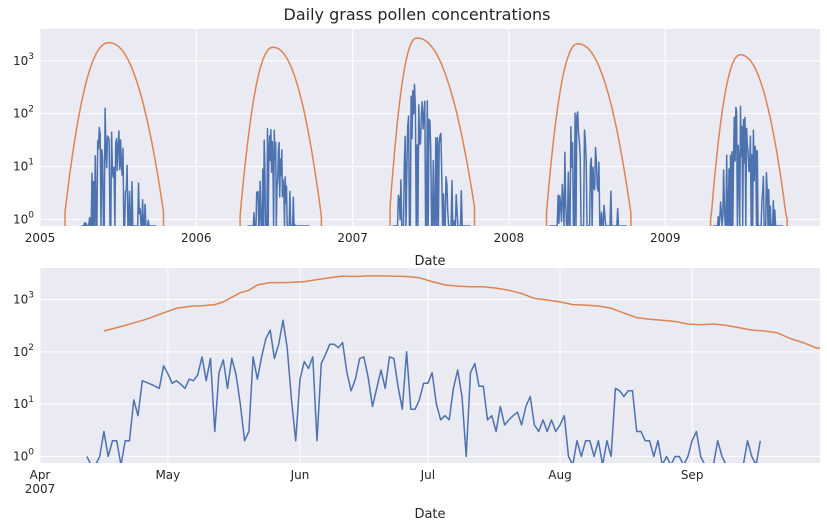  Describe the element at coordinates (665, 238) in the screenshot. I see `x-tick-label: 2009` at that location.